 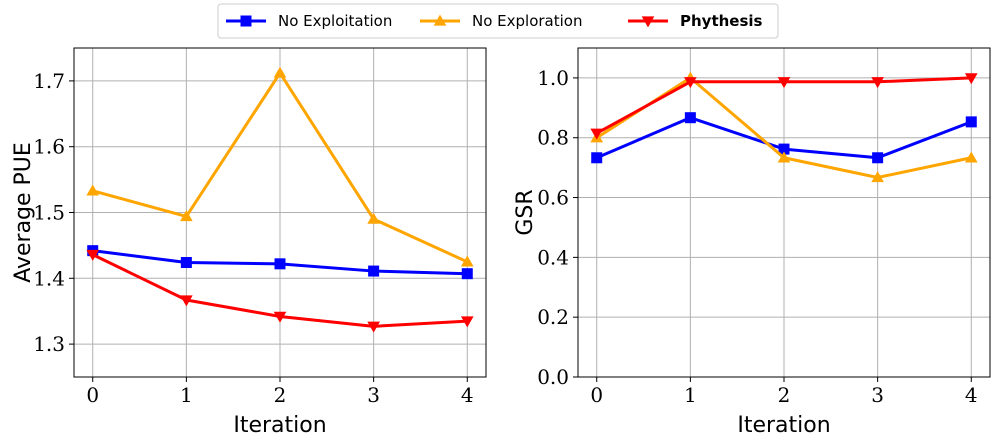 I want to click on y-tick-label: 1.4, so click(x=49, y=278).